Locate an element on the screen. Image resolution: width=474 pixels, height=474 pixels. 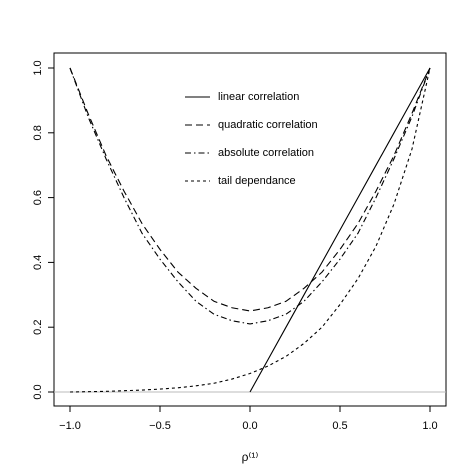
x-tick-label: 0.0 is located at coordinates (249, 426).